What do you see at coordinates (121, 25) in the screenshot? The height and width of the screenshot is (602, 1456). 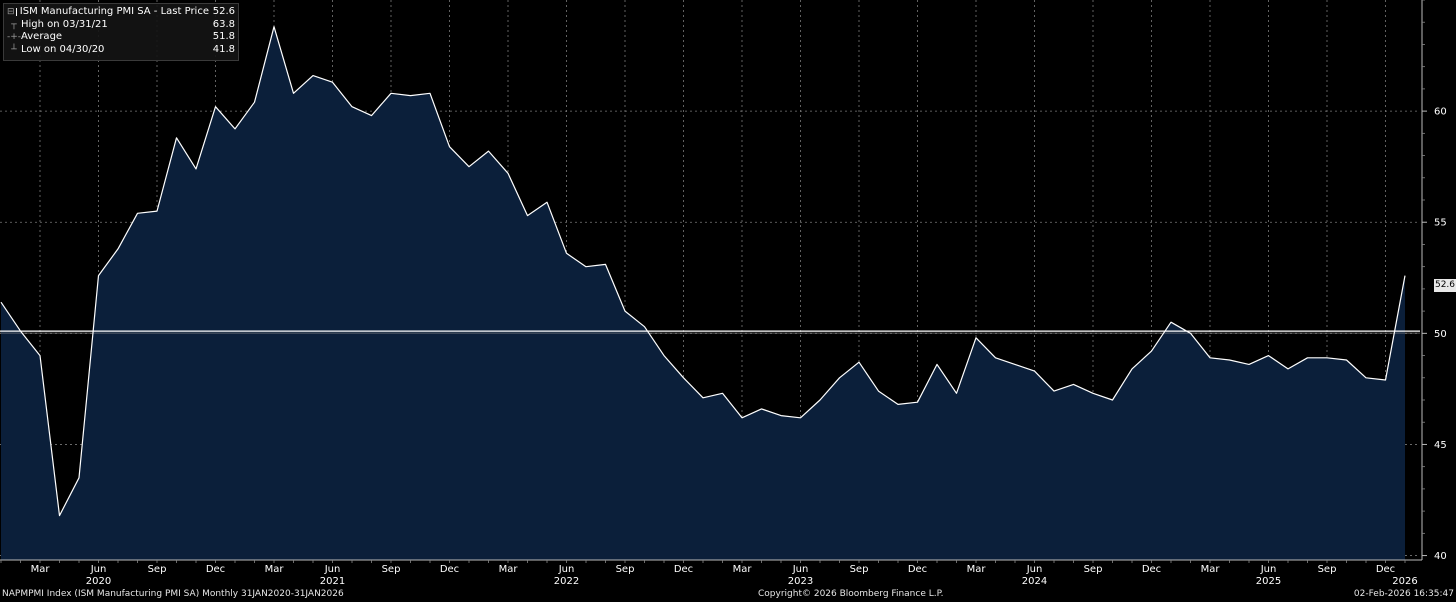 I see `legend-row-high: ┬ High on 03/31/21 63.8` at bounding box center [121, 25].